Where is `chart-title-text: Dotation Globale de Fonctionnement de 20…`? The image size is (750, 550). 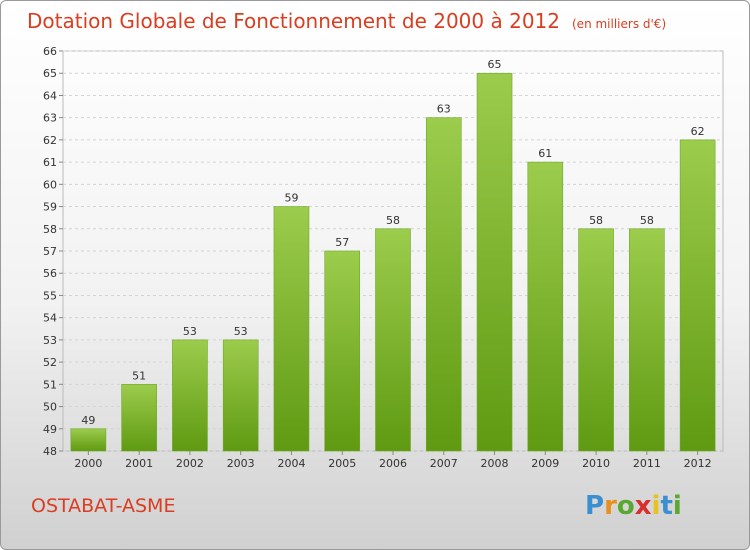 chart-title-text: Dotation Globale de Fonctionnement de 20… is located at coordinates (293, 21).